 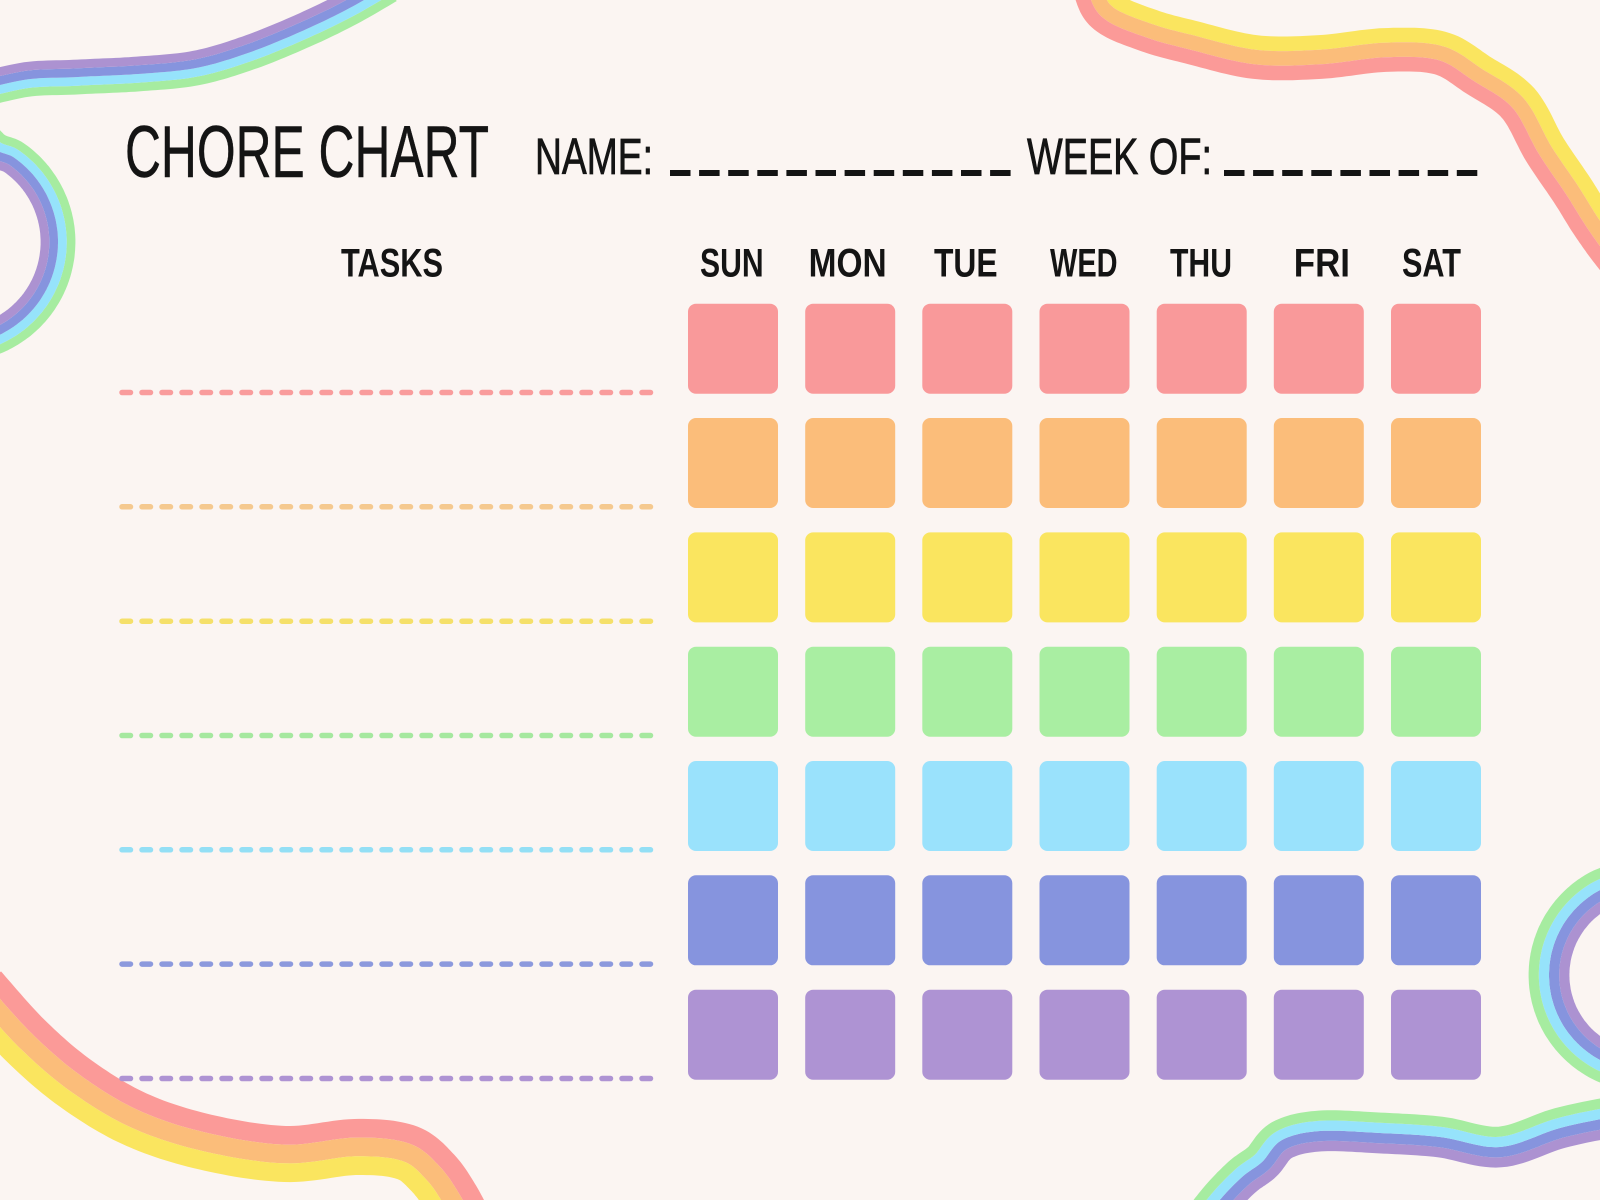 I want to click on svg-text: CHORE CHART, so click(x=307, y=152).